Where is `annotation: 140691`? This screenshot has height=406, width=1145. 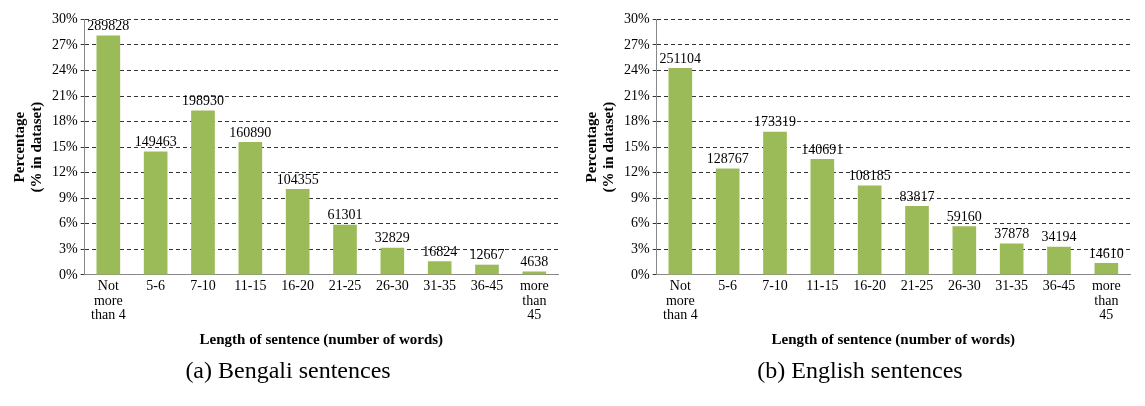
annotation: 140691 is located at coordinates (822, 149).